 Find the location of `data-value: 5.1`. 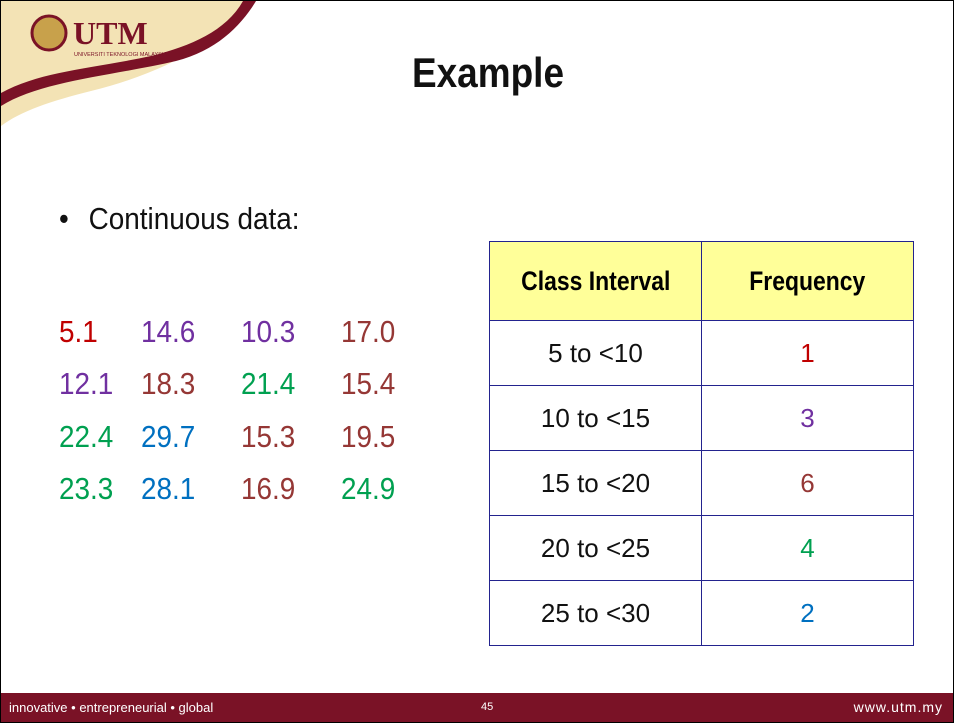

data-value: 5.1 is located at coordinates (78, 331).